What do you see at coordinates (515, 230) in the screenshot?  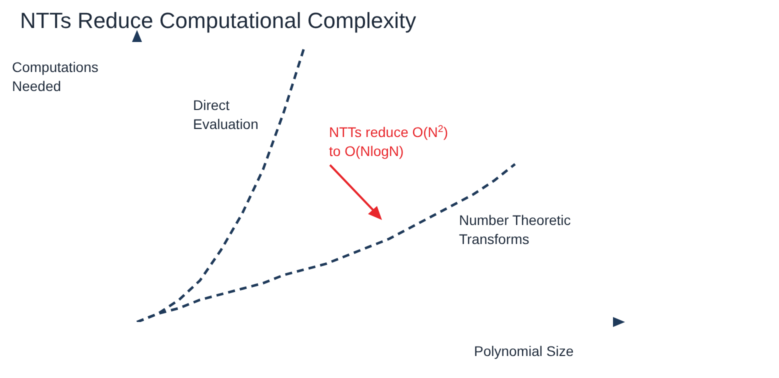 I see `series-label: Number Theoretic Transforms` at bounding box center [515, 230].